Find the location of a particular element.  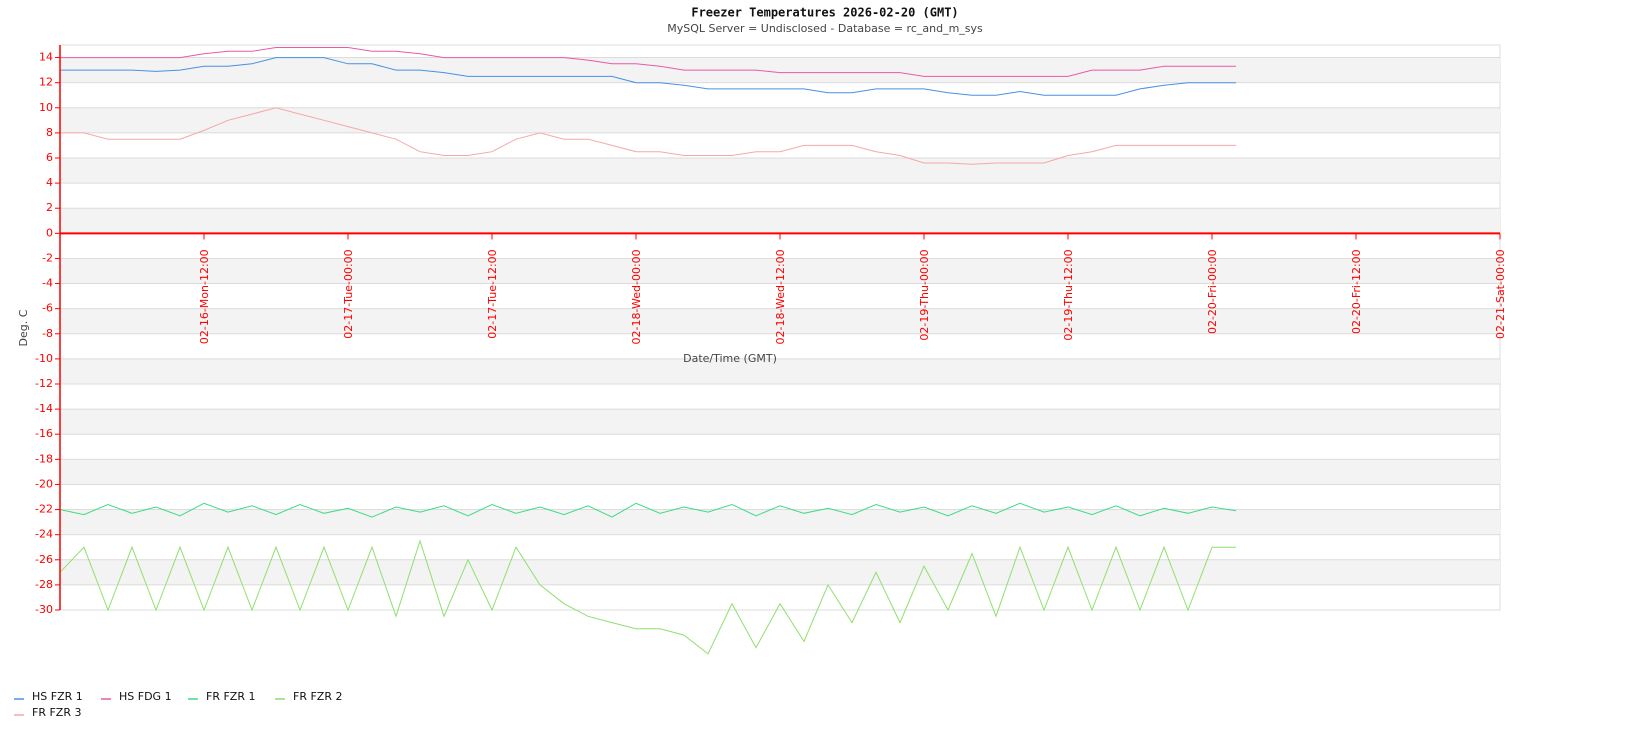

y-tick-label: -14 is located at coordinates (44, 408).